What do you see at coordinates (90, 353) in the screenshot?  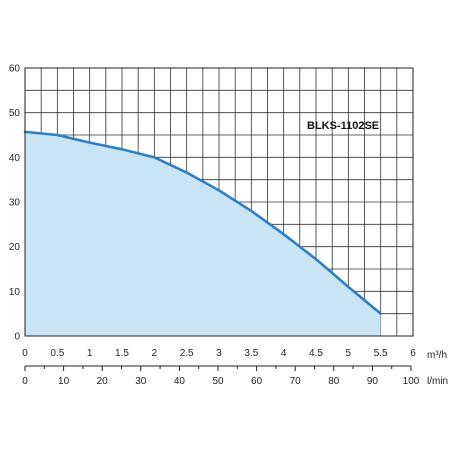 I see `x-tick-label: 1` at bounding box center [90, 353].